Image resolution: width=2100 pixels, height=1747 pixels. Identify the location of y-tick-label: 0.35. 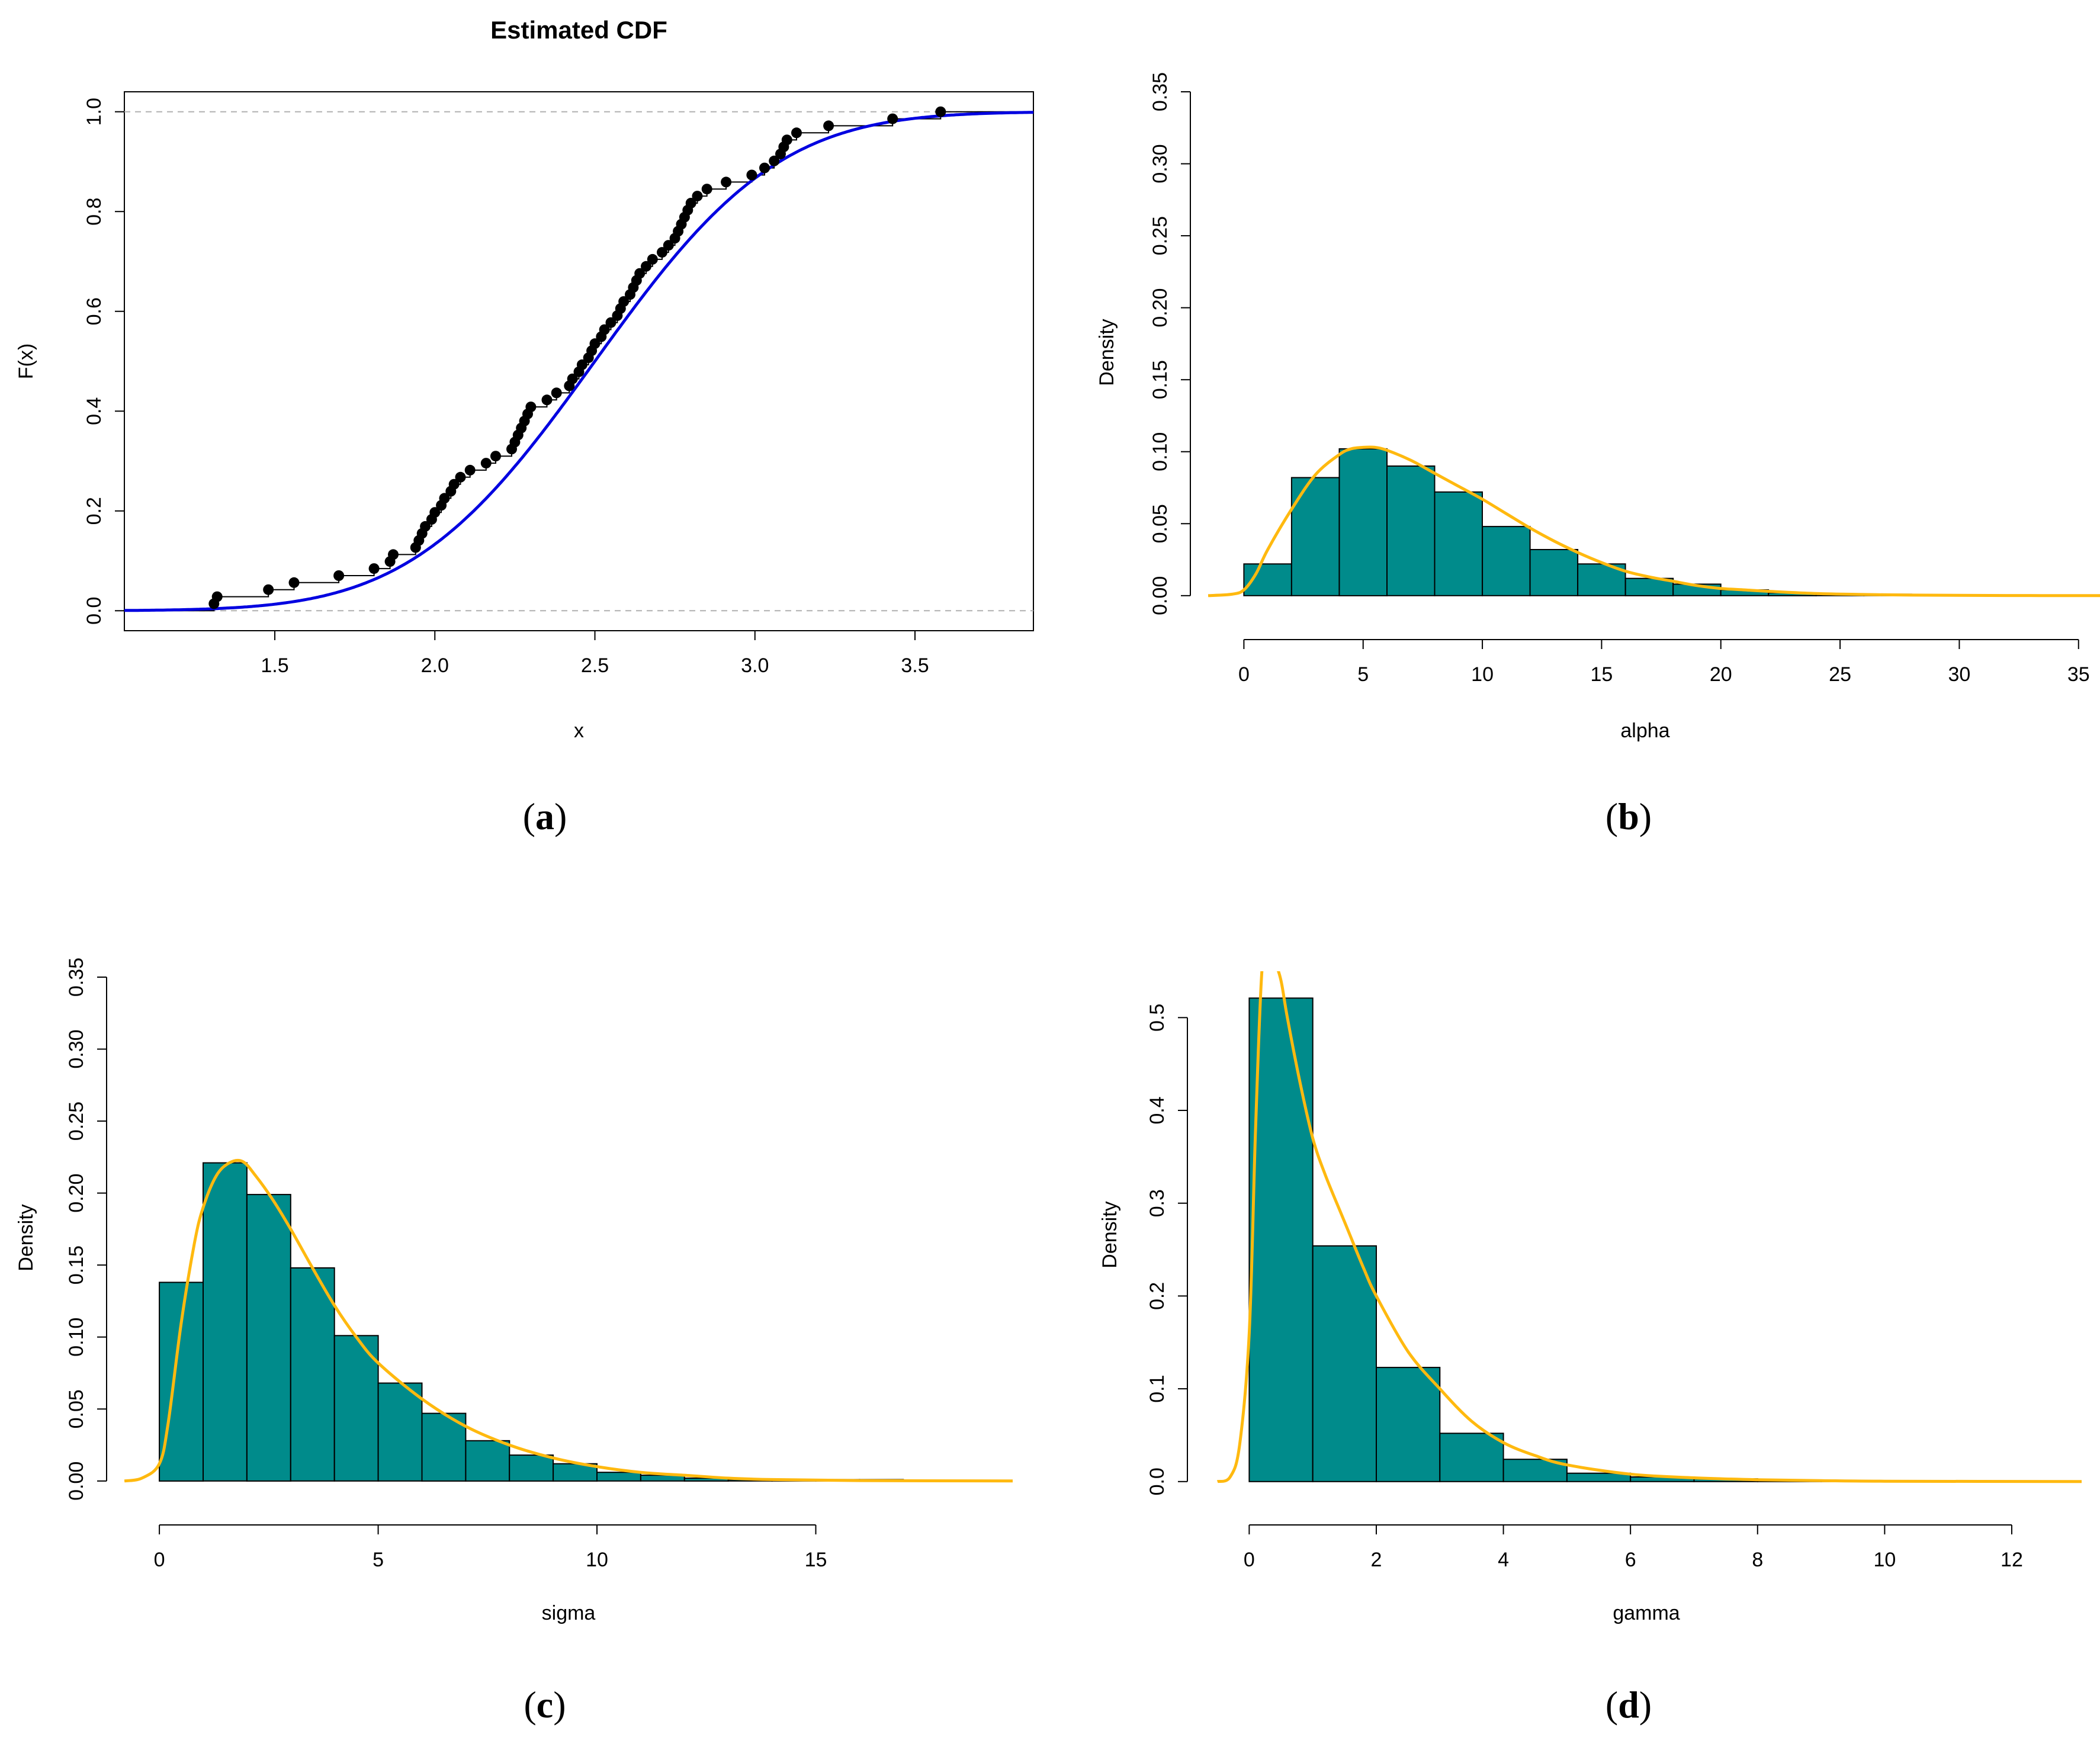
(77, 977).